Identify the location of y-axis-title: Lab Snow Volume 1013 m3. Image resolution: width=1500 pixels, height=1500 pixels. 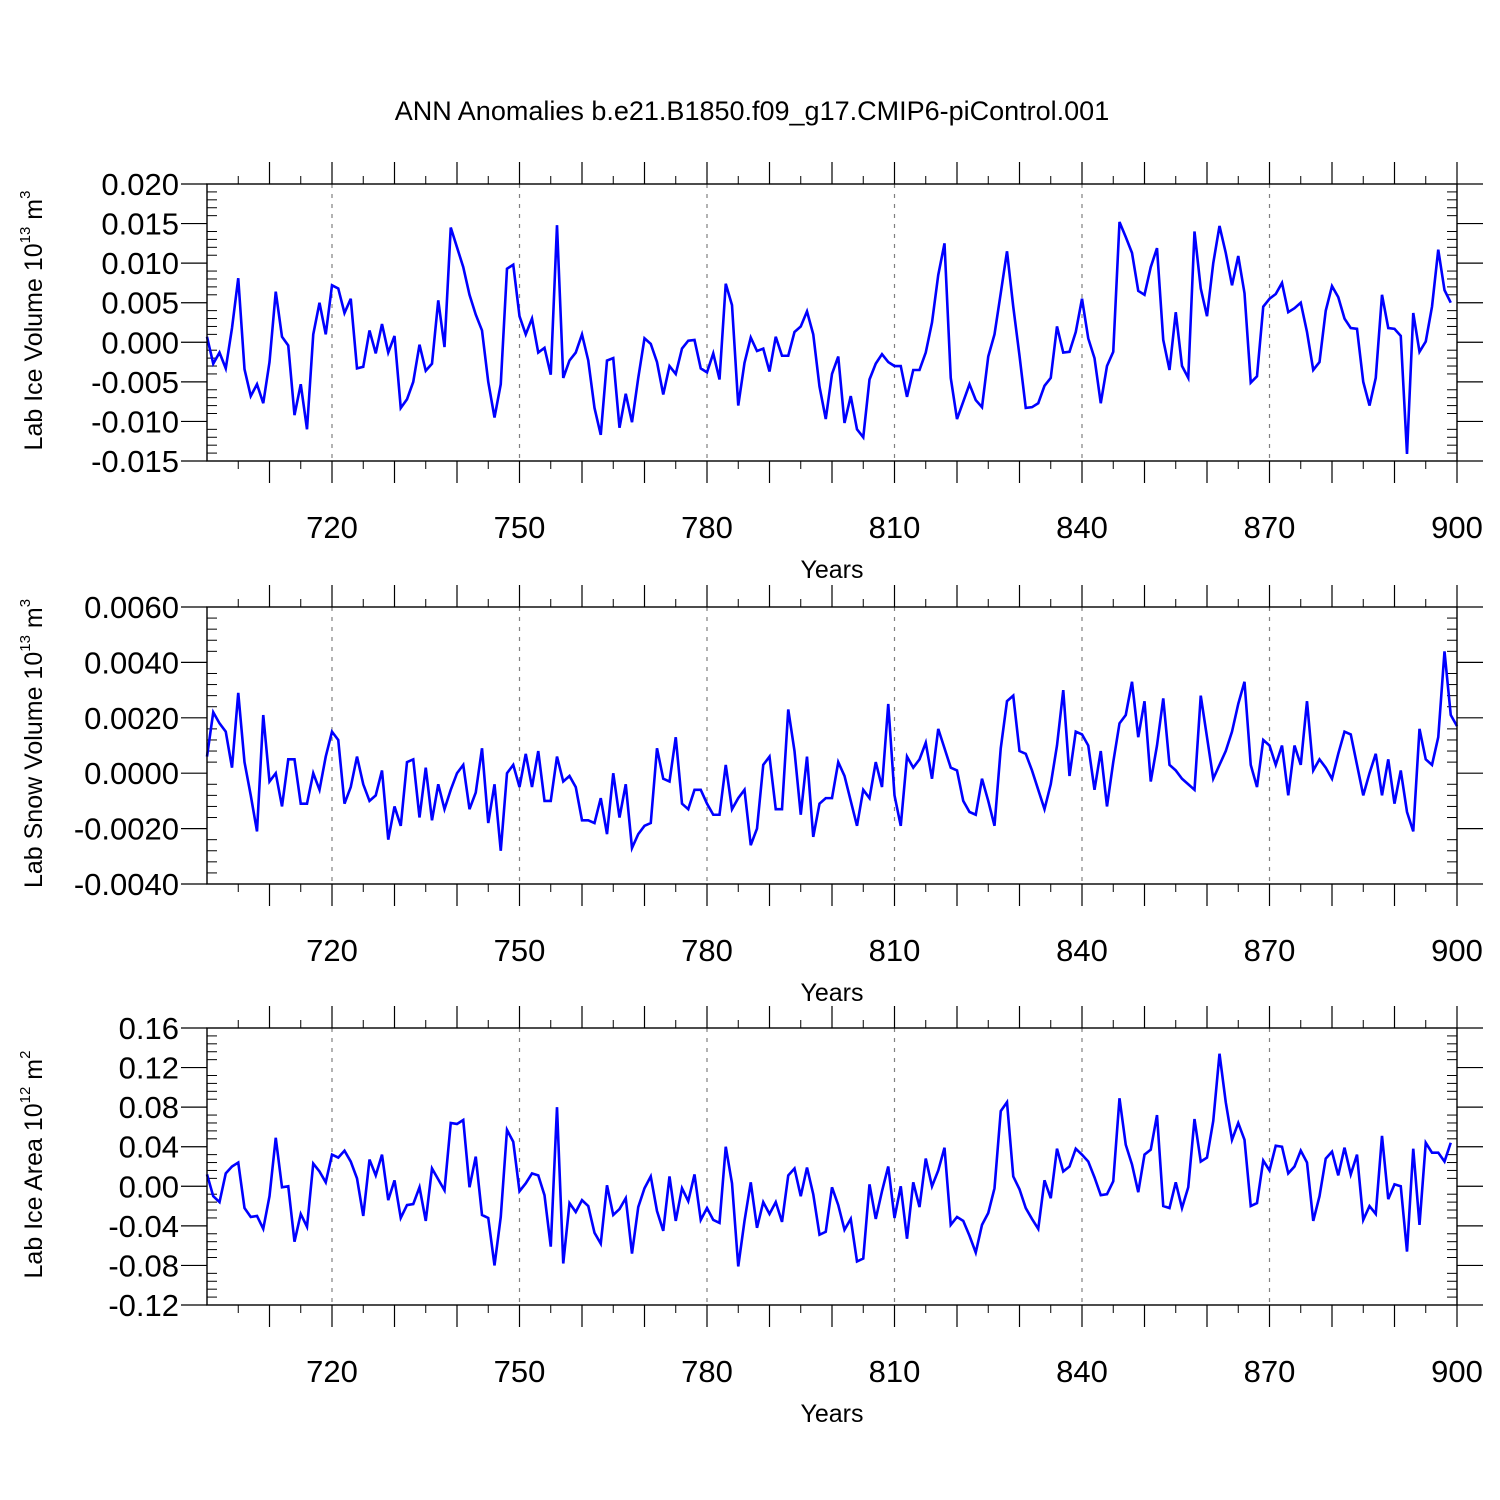
(32, 743).